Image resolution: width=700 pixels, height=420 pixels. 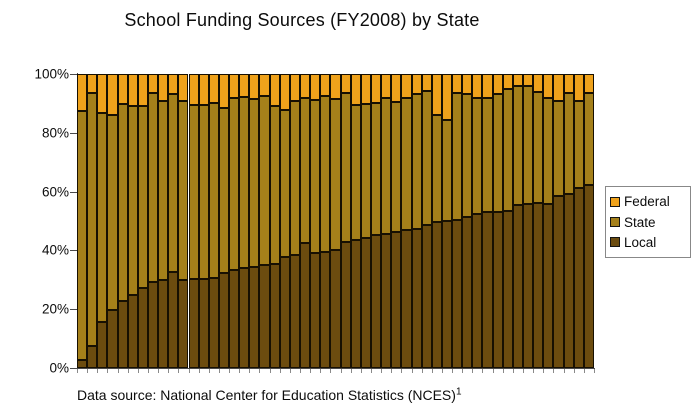 What do you see at coordinates (59, 368) in the screenshot?
I see `y-tick-label: 0%` at bounding box center [59, 368].